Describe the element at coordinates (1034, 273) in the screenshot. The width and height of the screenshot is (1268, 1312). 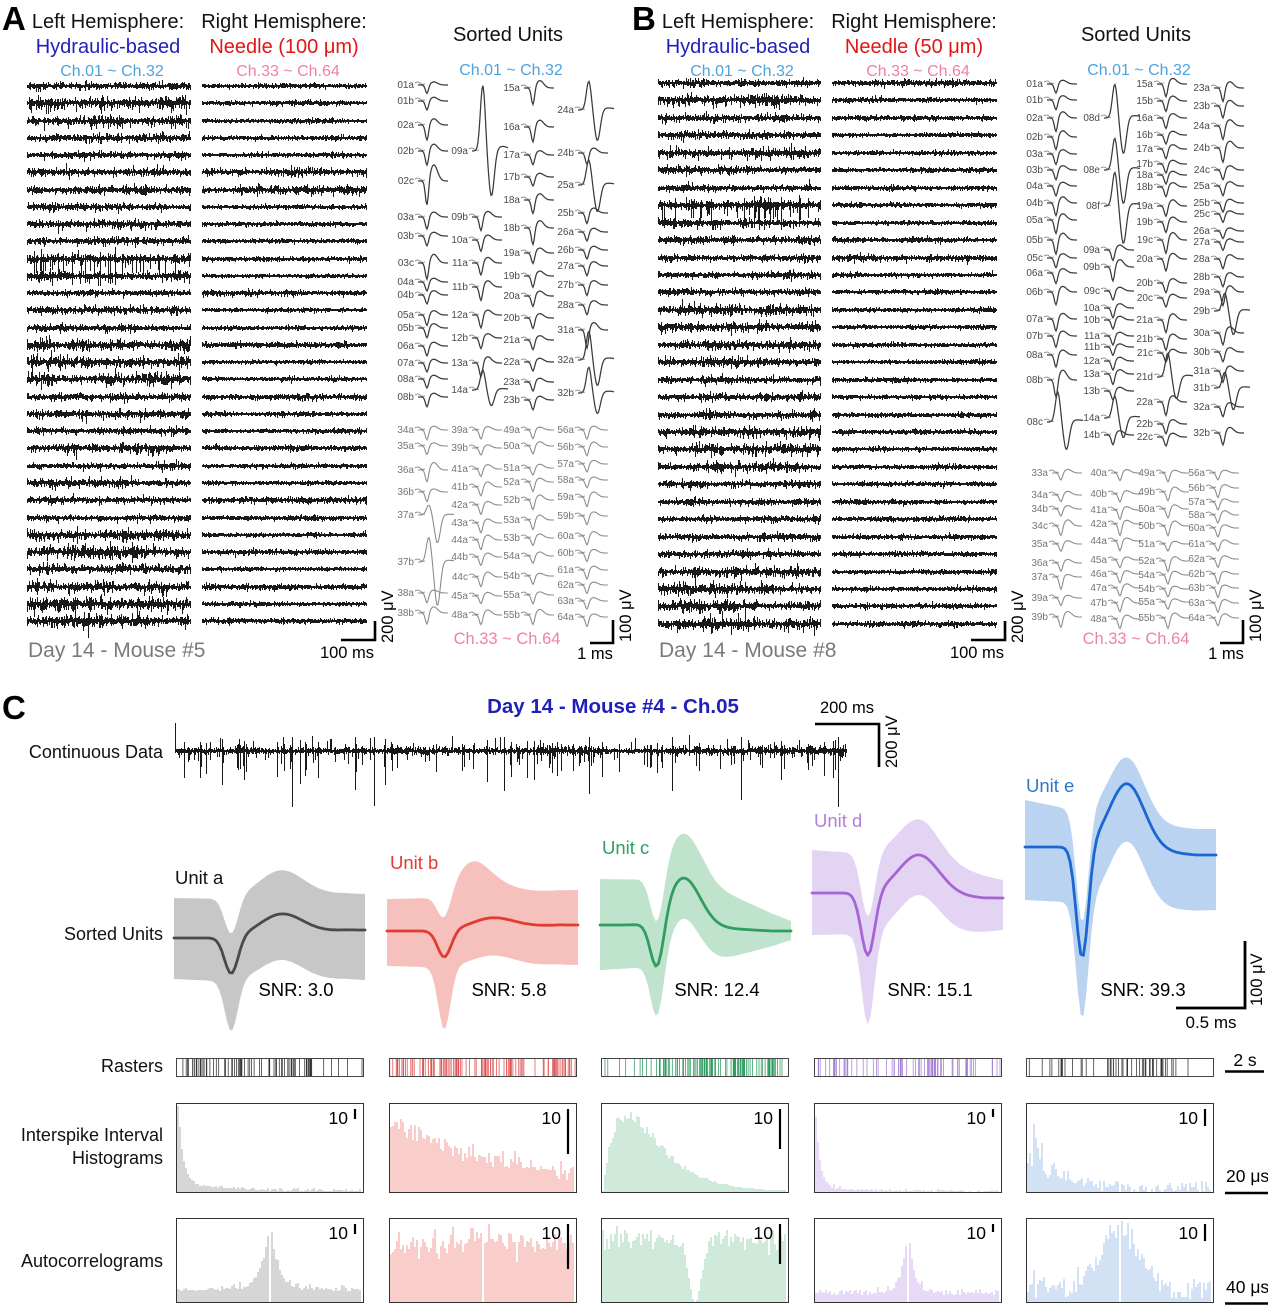
I see `svg-text: 06a` at that location.